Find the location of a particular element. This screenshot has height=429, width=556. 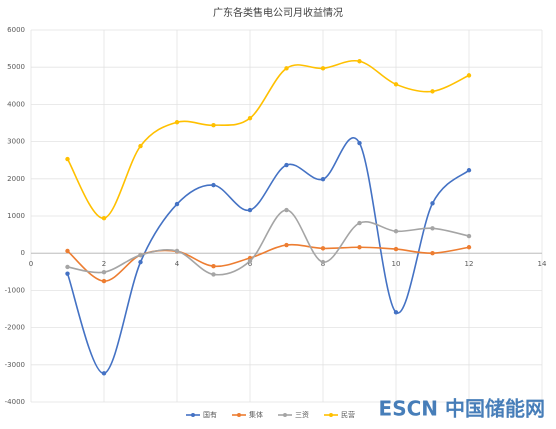

y-tick-label: 5000 is located at coordinates (16, 67).